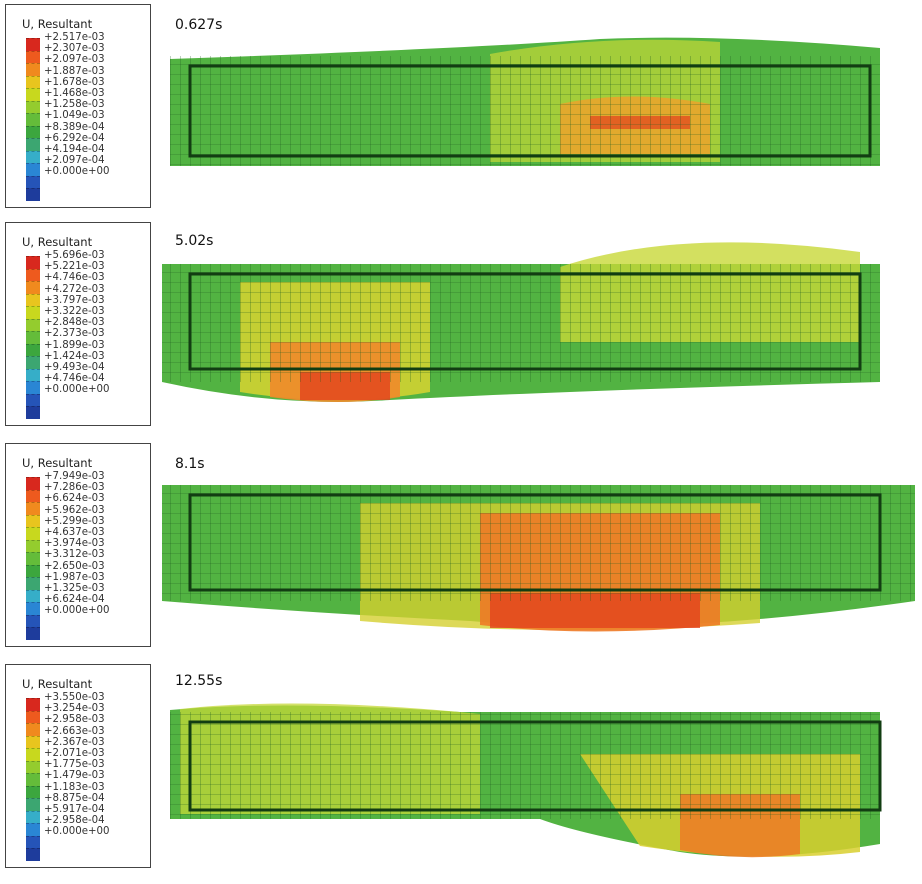 Image resolution: width=922 pixels, height=884 pixels. What do you see at coordinates (74, 138) in the screenshot?
I see `legend-tick-label: +6.292e-04` at bounding box center [74, 138].